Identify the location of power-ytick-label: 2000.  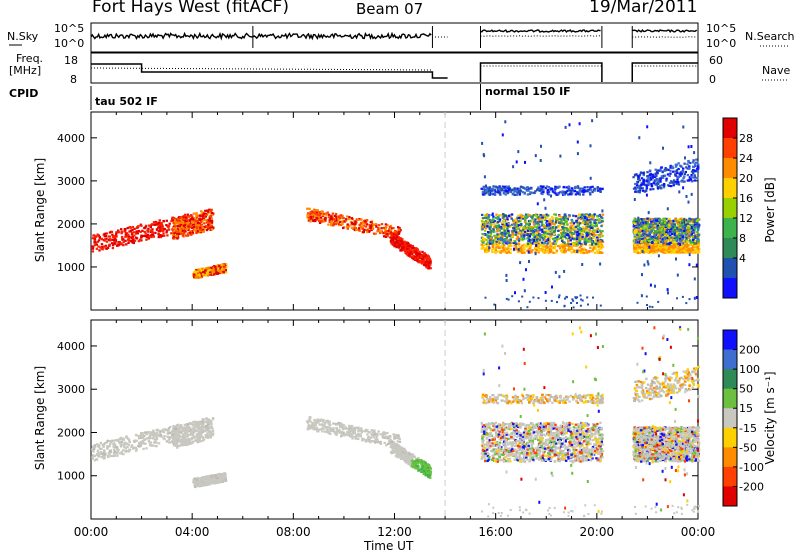
(71, 224).